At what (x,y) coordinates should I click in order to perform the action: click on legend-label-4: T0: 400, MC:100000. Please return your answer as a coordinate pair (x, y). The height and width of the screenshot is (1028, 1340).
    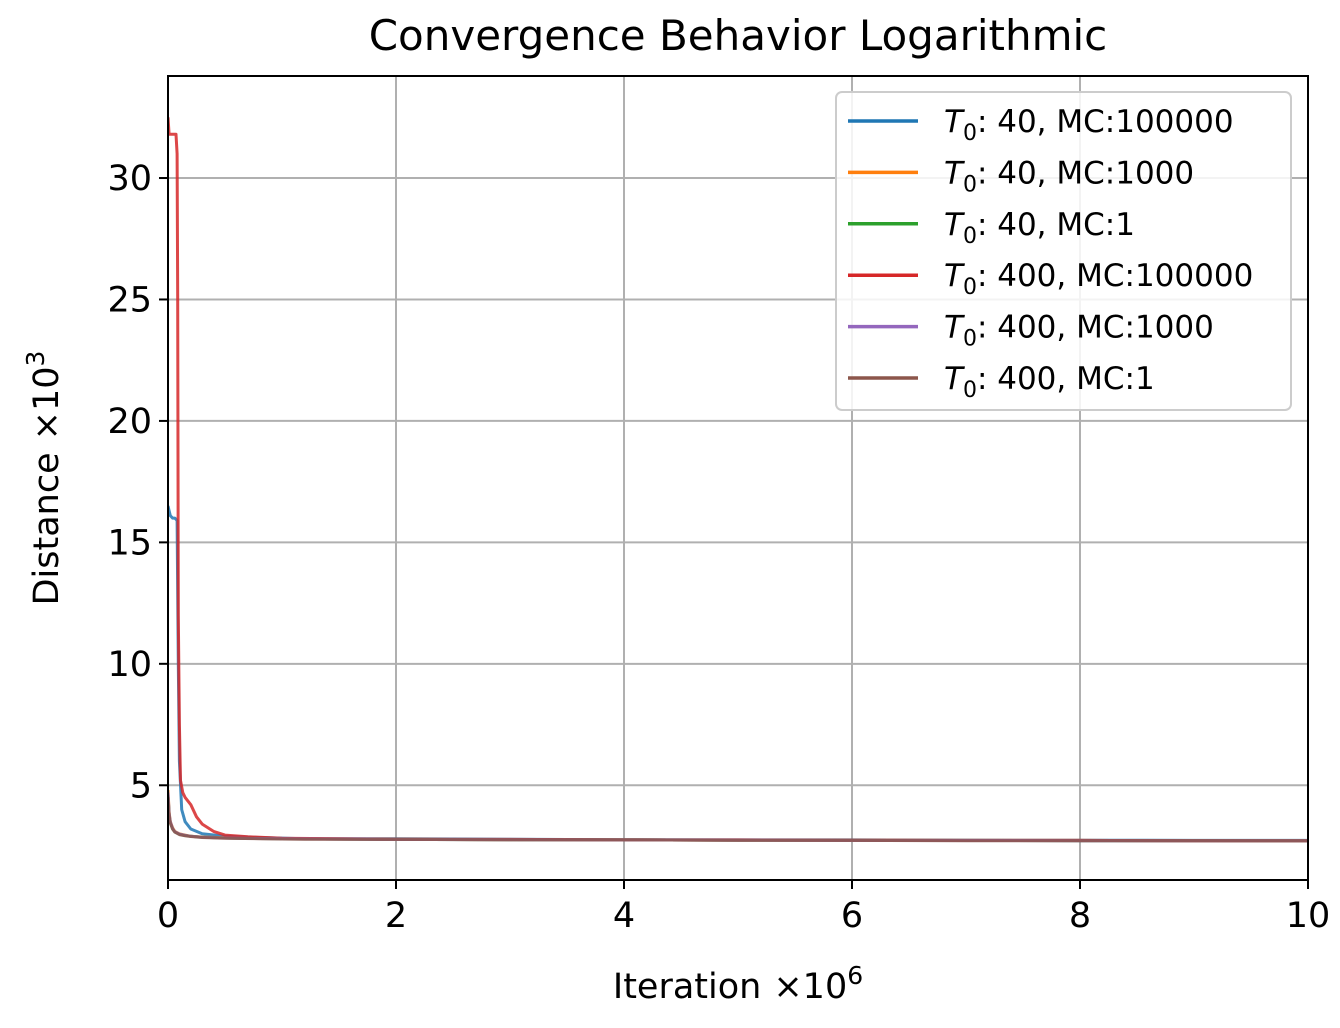
    Looking at the image, I should click on (1098, 279).